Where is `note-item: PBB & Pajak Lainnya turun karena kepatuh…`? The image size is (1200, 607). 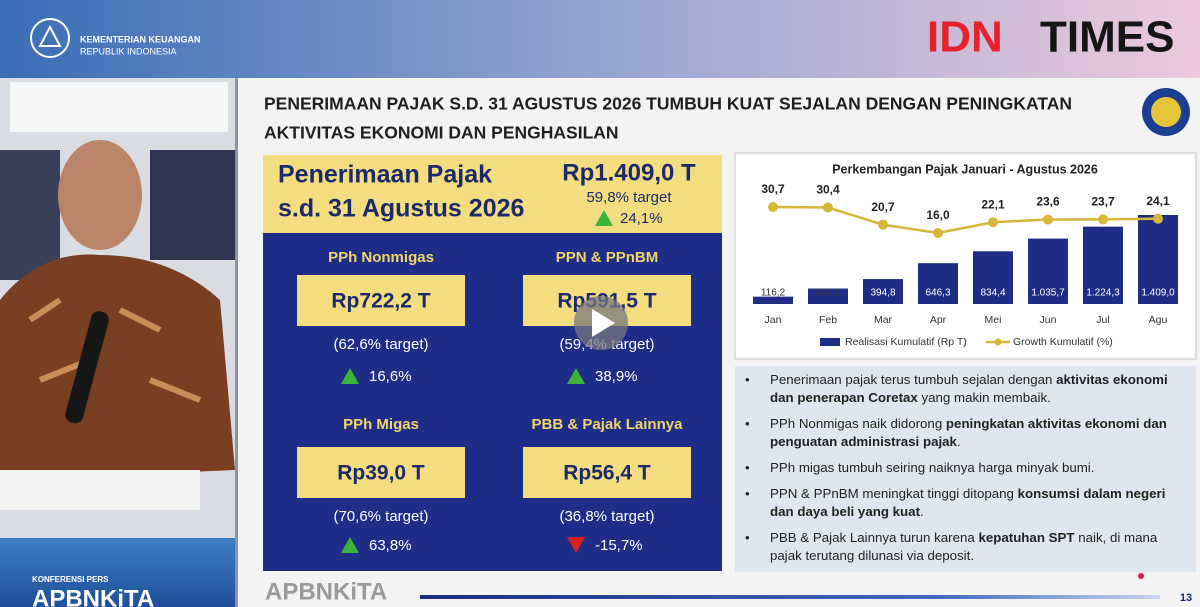 note-item: PBB & Pajak Lainnya turun karena kepatuh… is located at coordinates (962, 547).